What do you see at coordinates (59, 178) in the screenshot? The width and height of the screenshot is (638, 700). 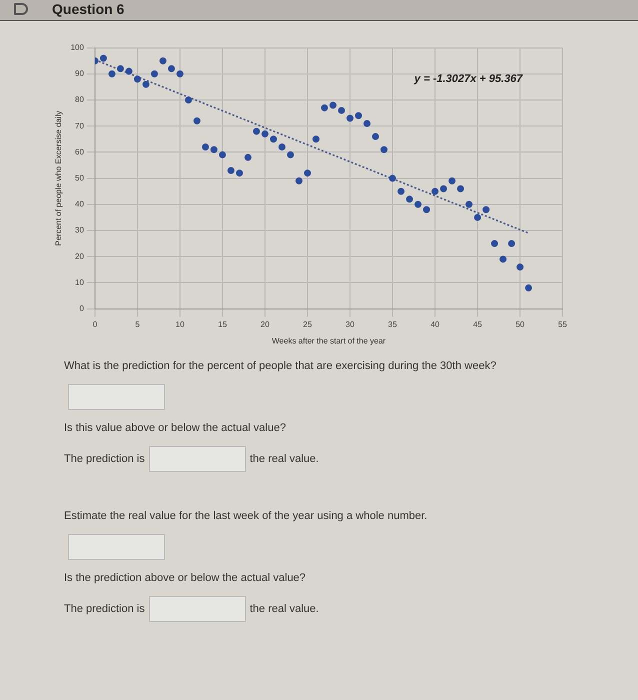 I see `y-axis-title: Percent of people who Excersise daily` at bounding box center [59, 178].